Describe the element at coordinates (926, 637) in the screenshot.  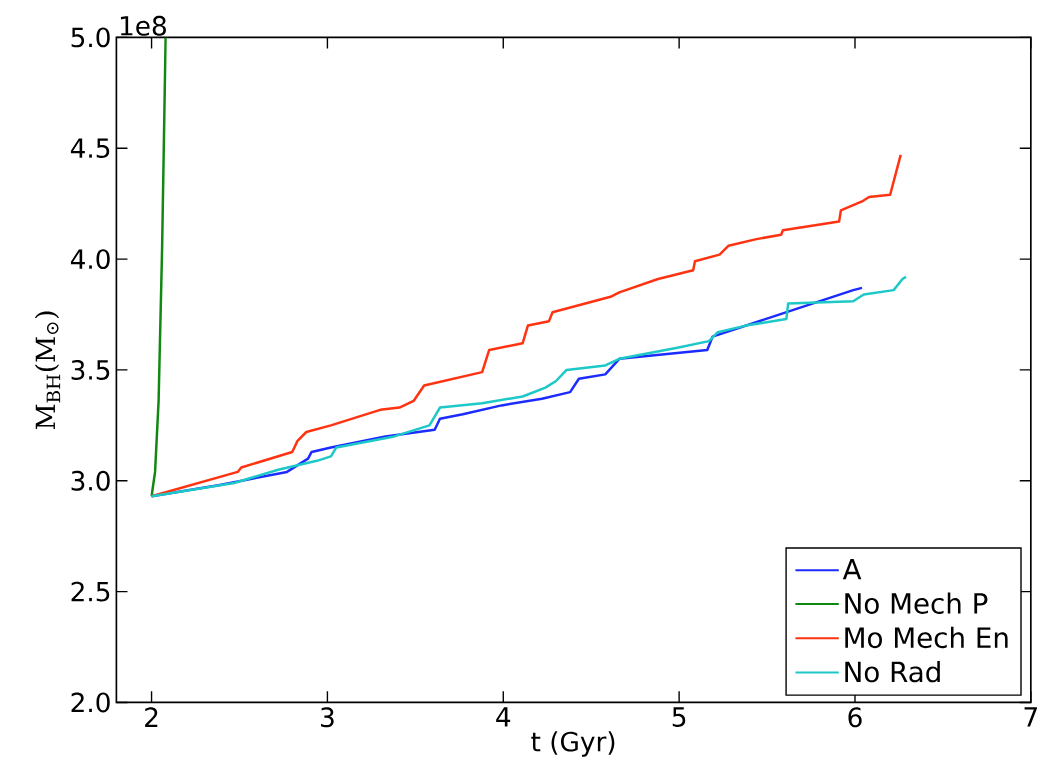
I see `legend-label: Mo Mech En` at that location.